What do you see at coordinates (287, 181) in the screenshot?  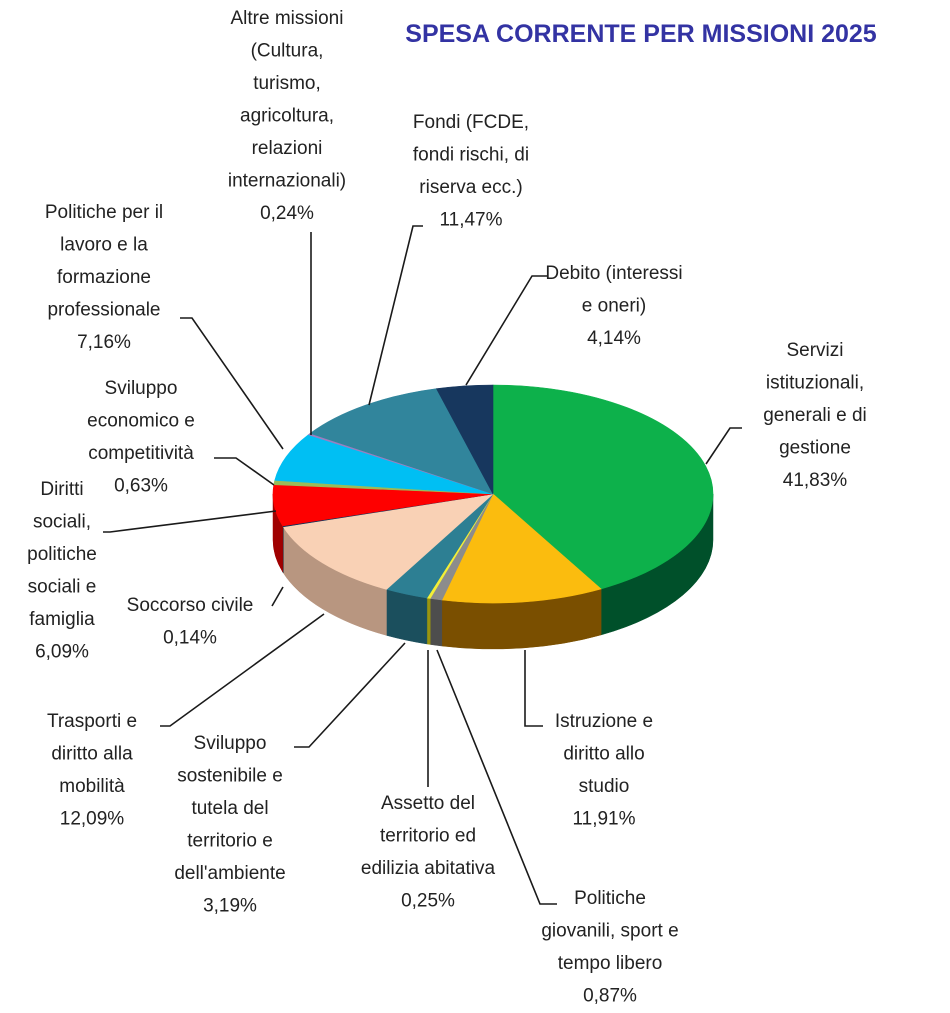 I see `slice-label-line: internazionali)` at bounding box center [287, 181].